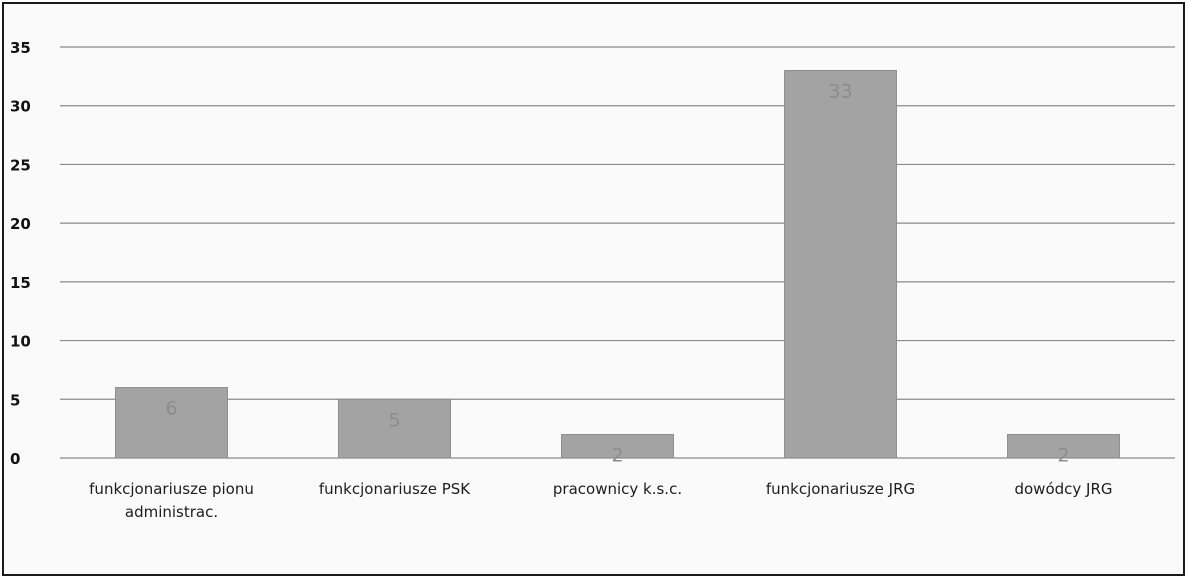 This screenshot has width=1185, height=576. I want to click on y-tick-label: 0, so click(15, 459).